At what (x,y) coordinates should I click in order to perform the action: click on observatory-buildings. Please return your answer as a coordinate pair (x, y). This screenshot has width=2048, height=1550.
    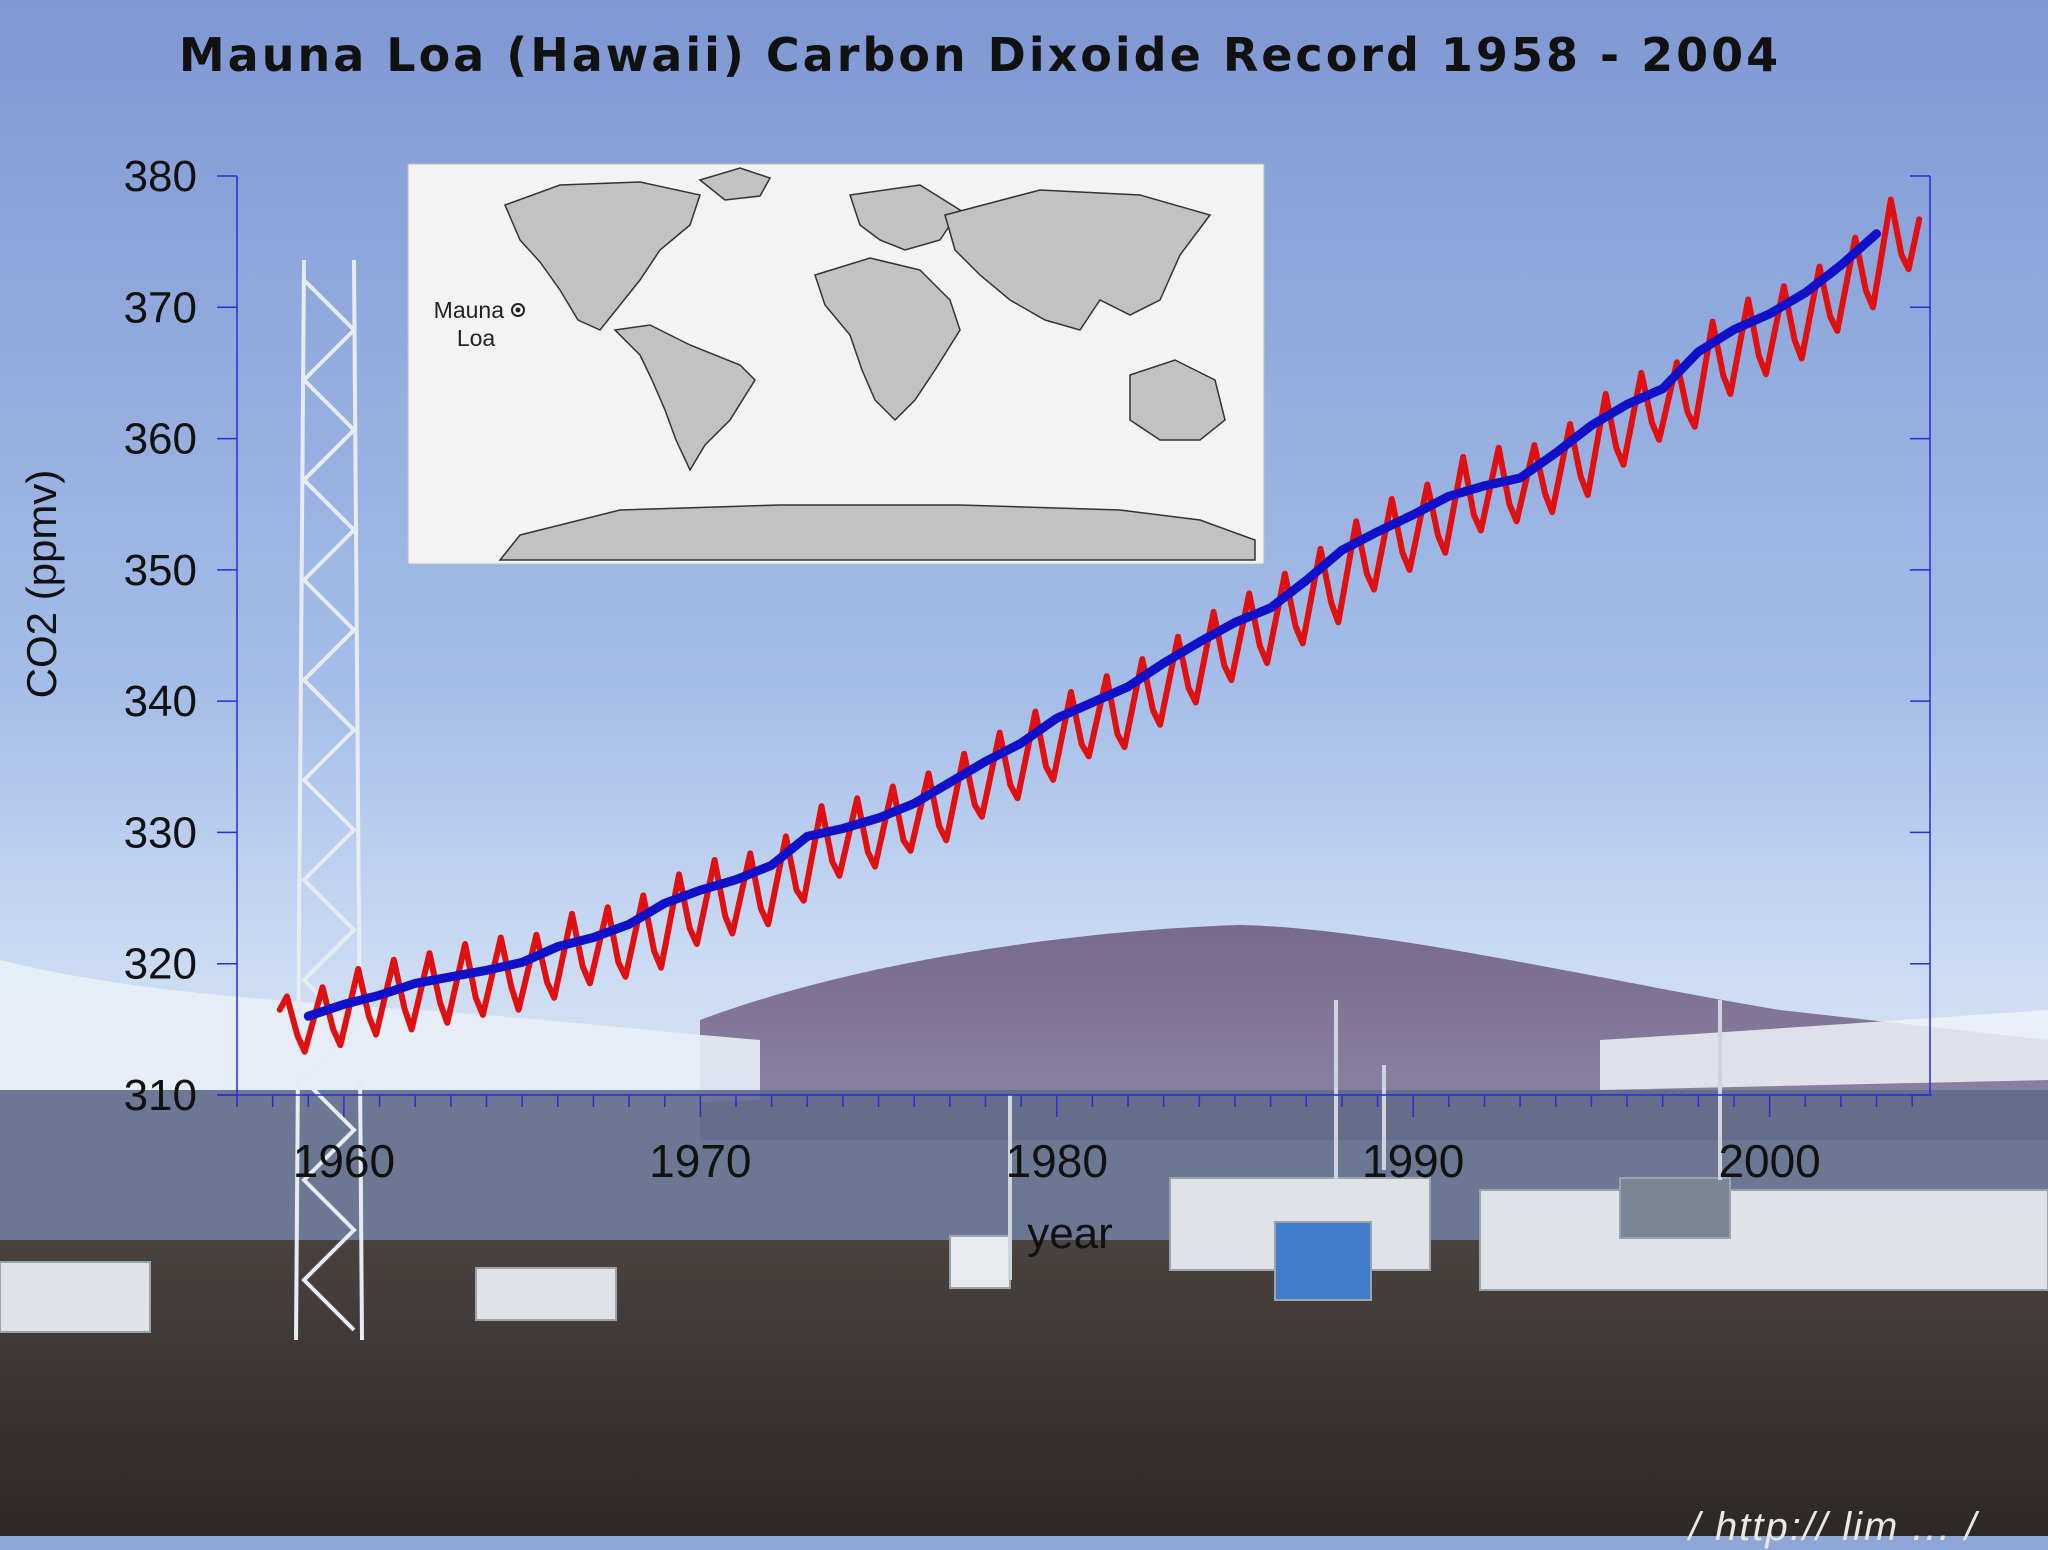
    Looking at the image, I should click on (1024, 1255).